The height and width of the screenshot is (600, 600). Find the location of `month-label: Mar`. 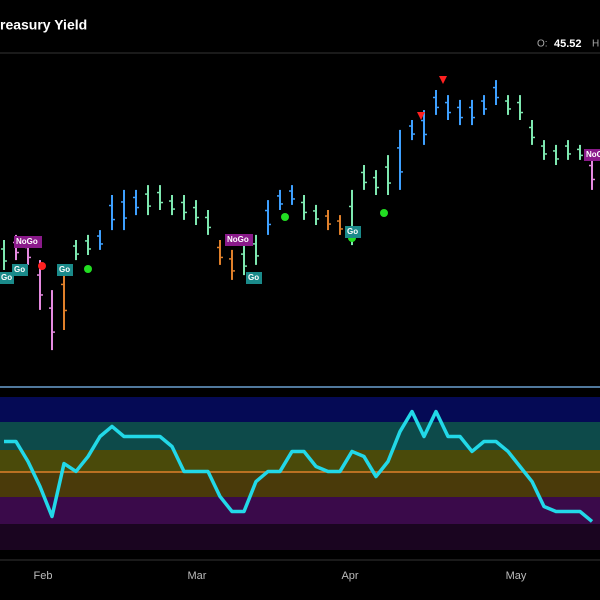

month-label: Mar is located at coordinates (197, 576).